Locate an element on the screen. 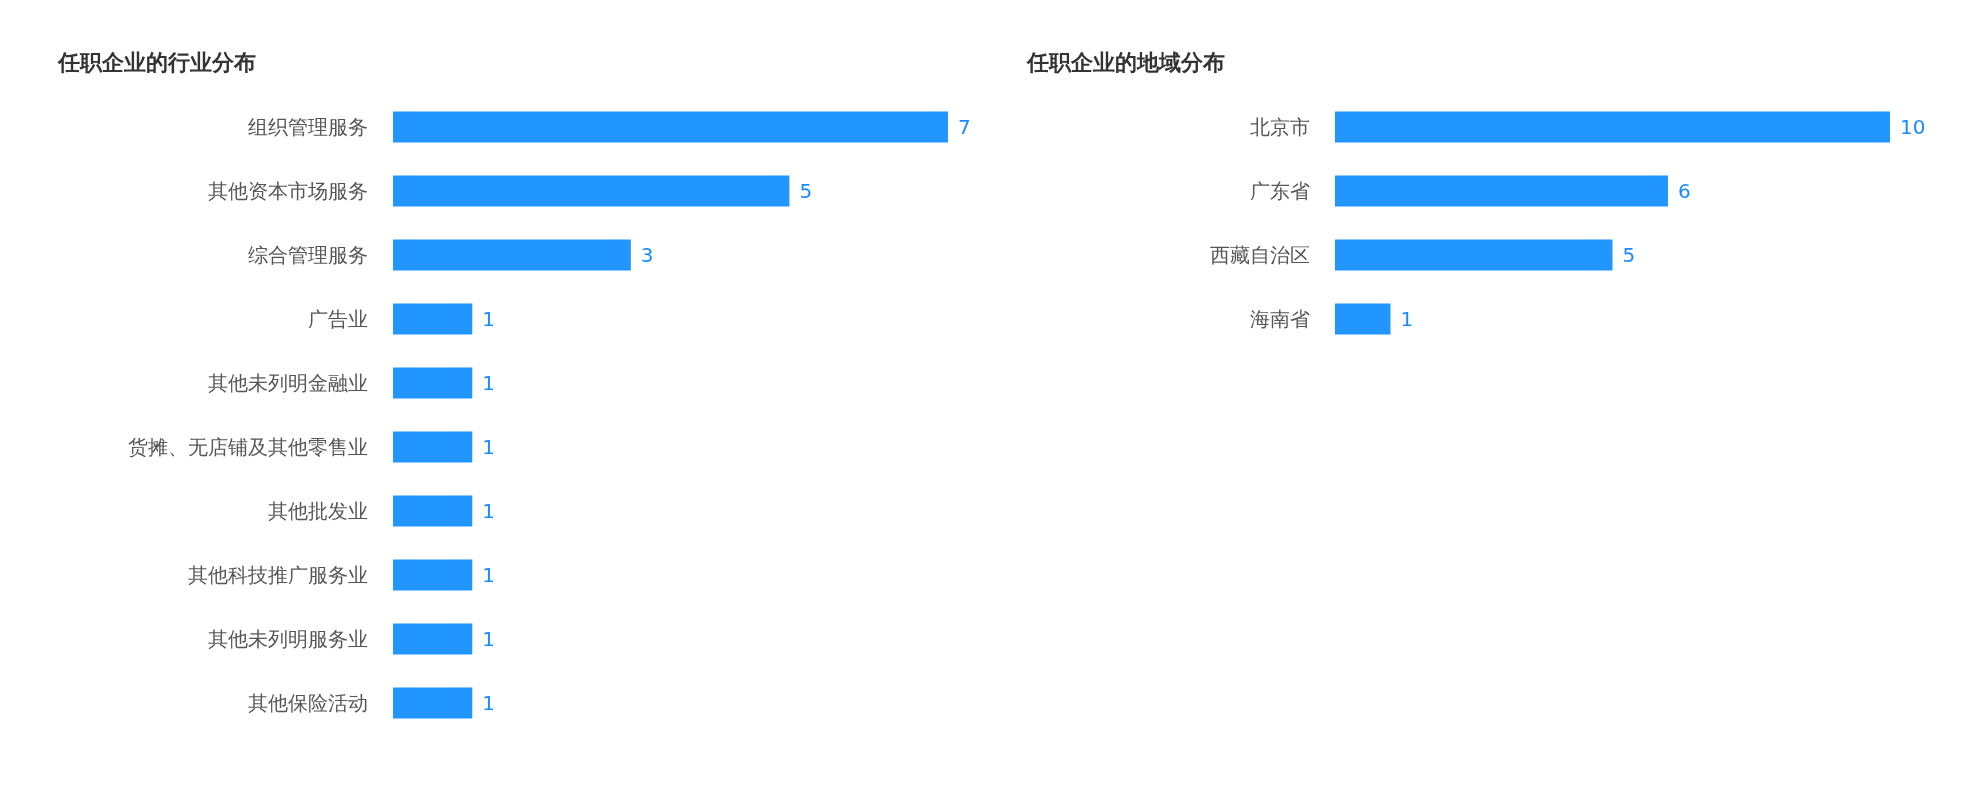  text: 任职企业的行业分布 is located at coordinates (156, 62).